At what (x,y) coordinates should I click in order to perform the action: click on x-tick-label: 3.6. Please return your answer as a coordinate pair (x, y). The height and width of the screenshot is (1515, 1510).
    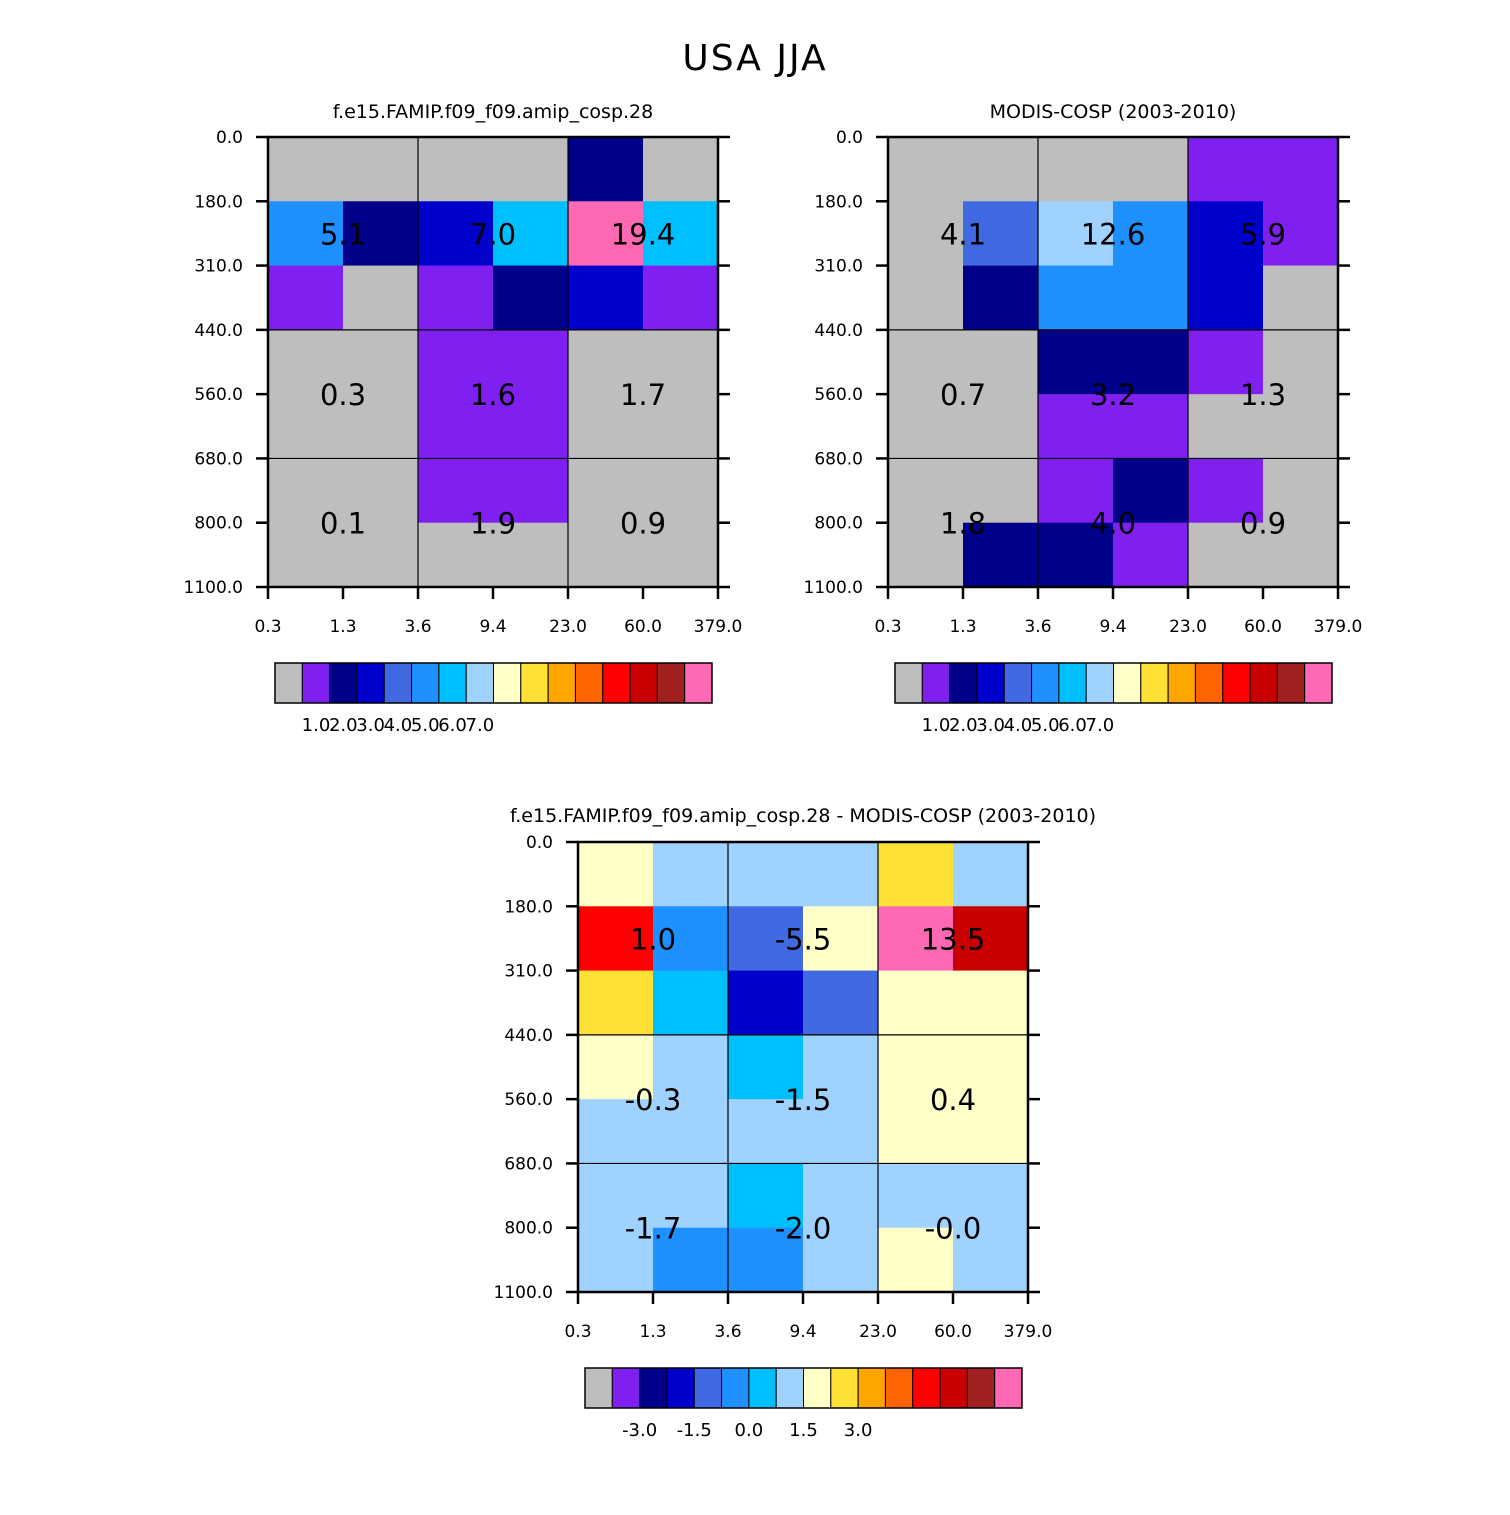
    Looking at the image, I should click on (1037, 627).